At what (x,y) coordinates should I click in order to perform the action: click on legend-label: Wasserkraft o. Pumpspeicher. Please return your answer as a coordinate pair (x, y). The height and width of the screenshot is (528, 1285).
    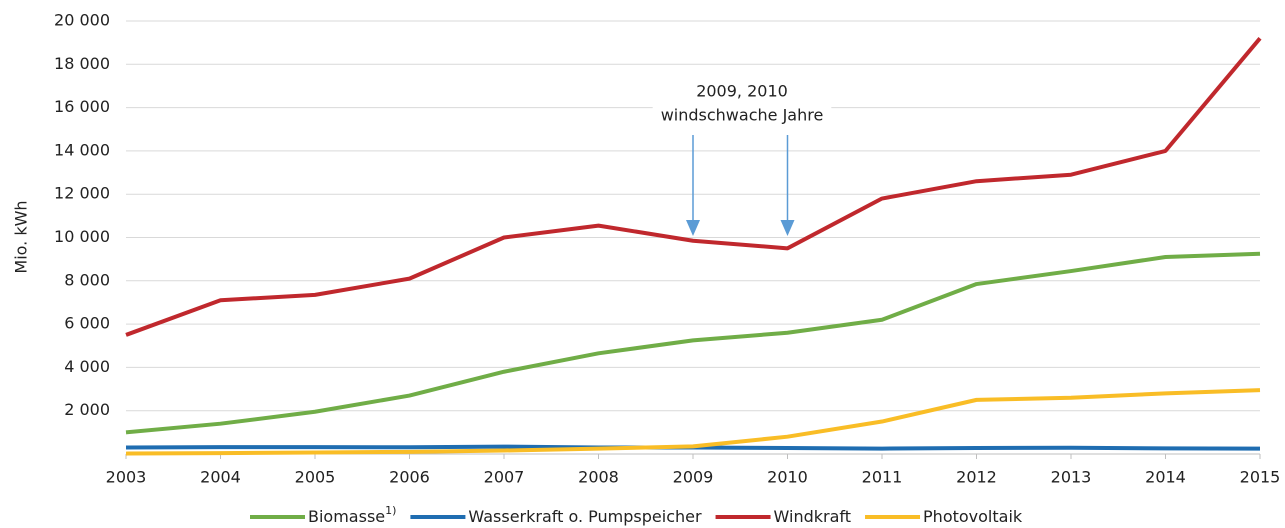
    Looking at the image, I should click on (585, 516).